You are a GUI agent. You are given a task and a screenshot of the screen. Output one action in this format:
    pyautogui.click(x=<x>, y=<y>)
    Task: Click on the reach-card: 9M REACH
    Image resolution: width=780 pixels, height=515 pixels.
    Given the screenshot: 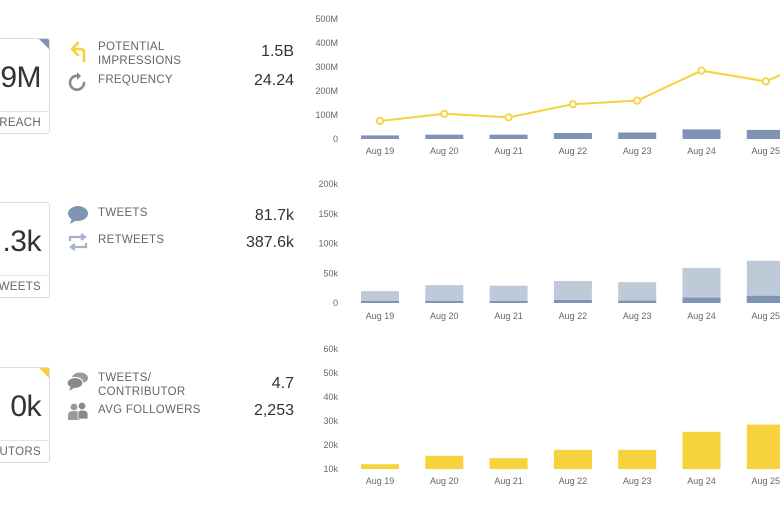 What is the action you would take?
    pyautogui.click(x=25, y=86)
    